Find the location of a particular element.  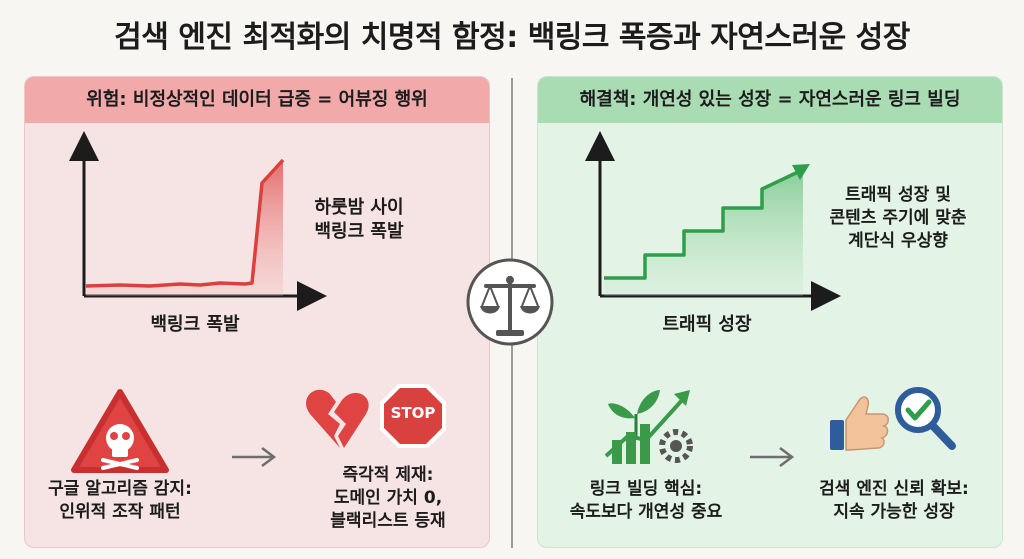

left-chart-label: 백링크 폭발 is located at coordinates (195, 324).